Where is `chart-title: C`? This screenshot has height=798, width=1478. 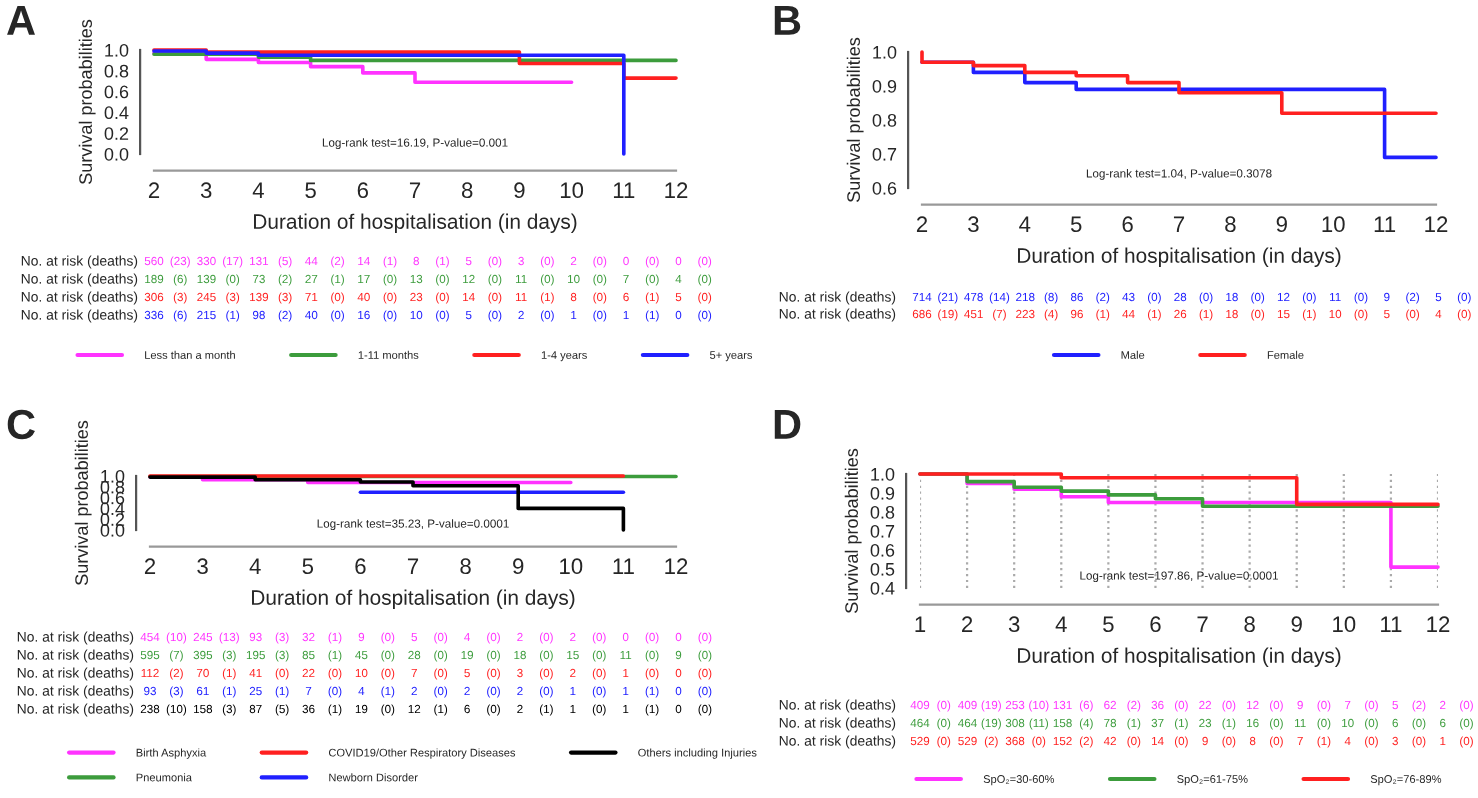 chart-title: C is located at coordinates (21, 424).